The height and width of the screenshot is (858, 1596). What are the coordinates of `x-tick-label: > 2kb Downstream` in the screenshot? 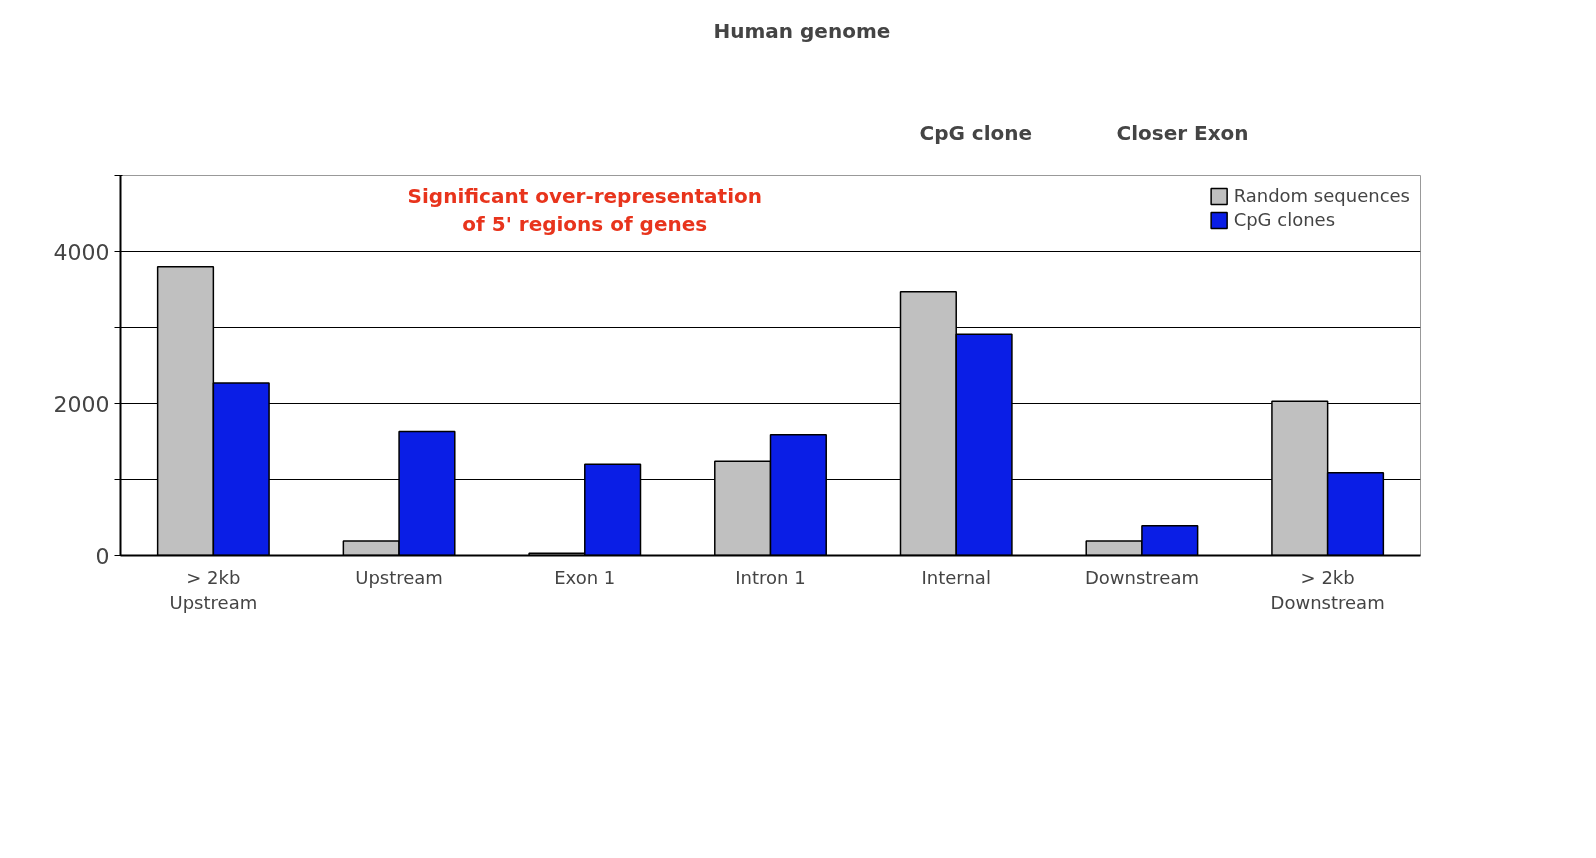 It's located at (1327, 589).